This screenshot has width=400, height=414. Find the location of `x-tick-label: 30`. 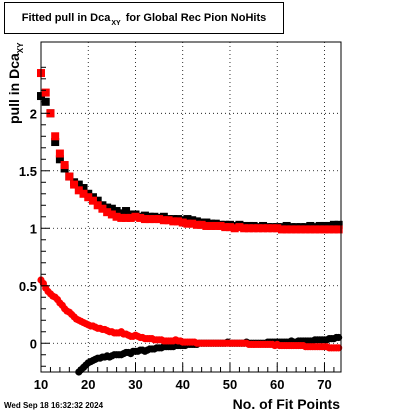

x-tick-label: 30 is located at coordinates (135, 384).